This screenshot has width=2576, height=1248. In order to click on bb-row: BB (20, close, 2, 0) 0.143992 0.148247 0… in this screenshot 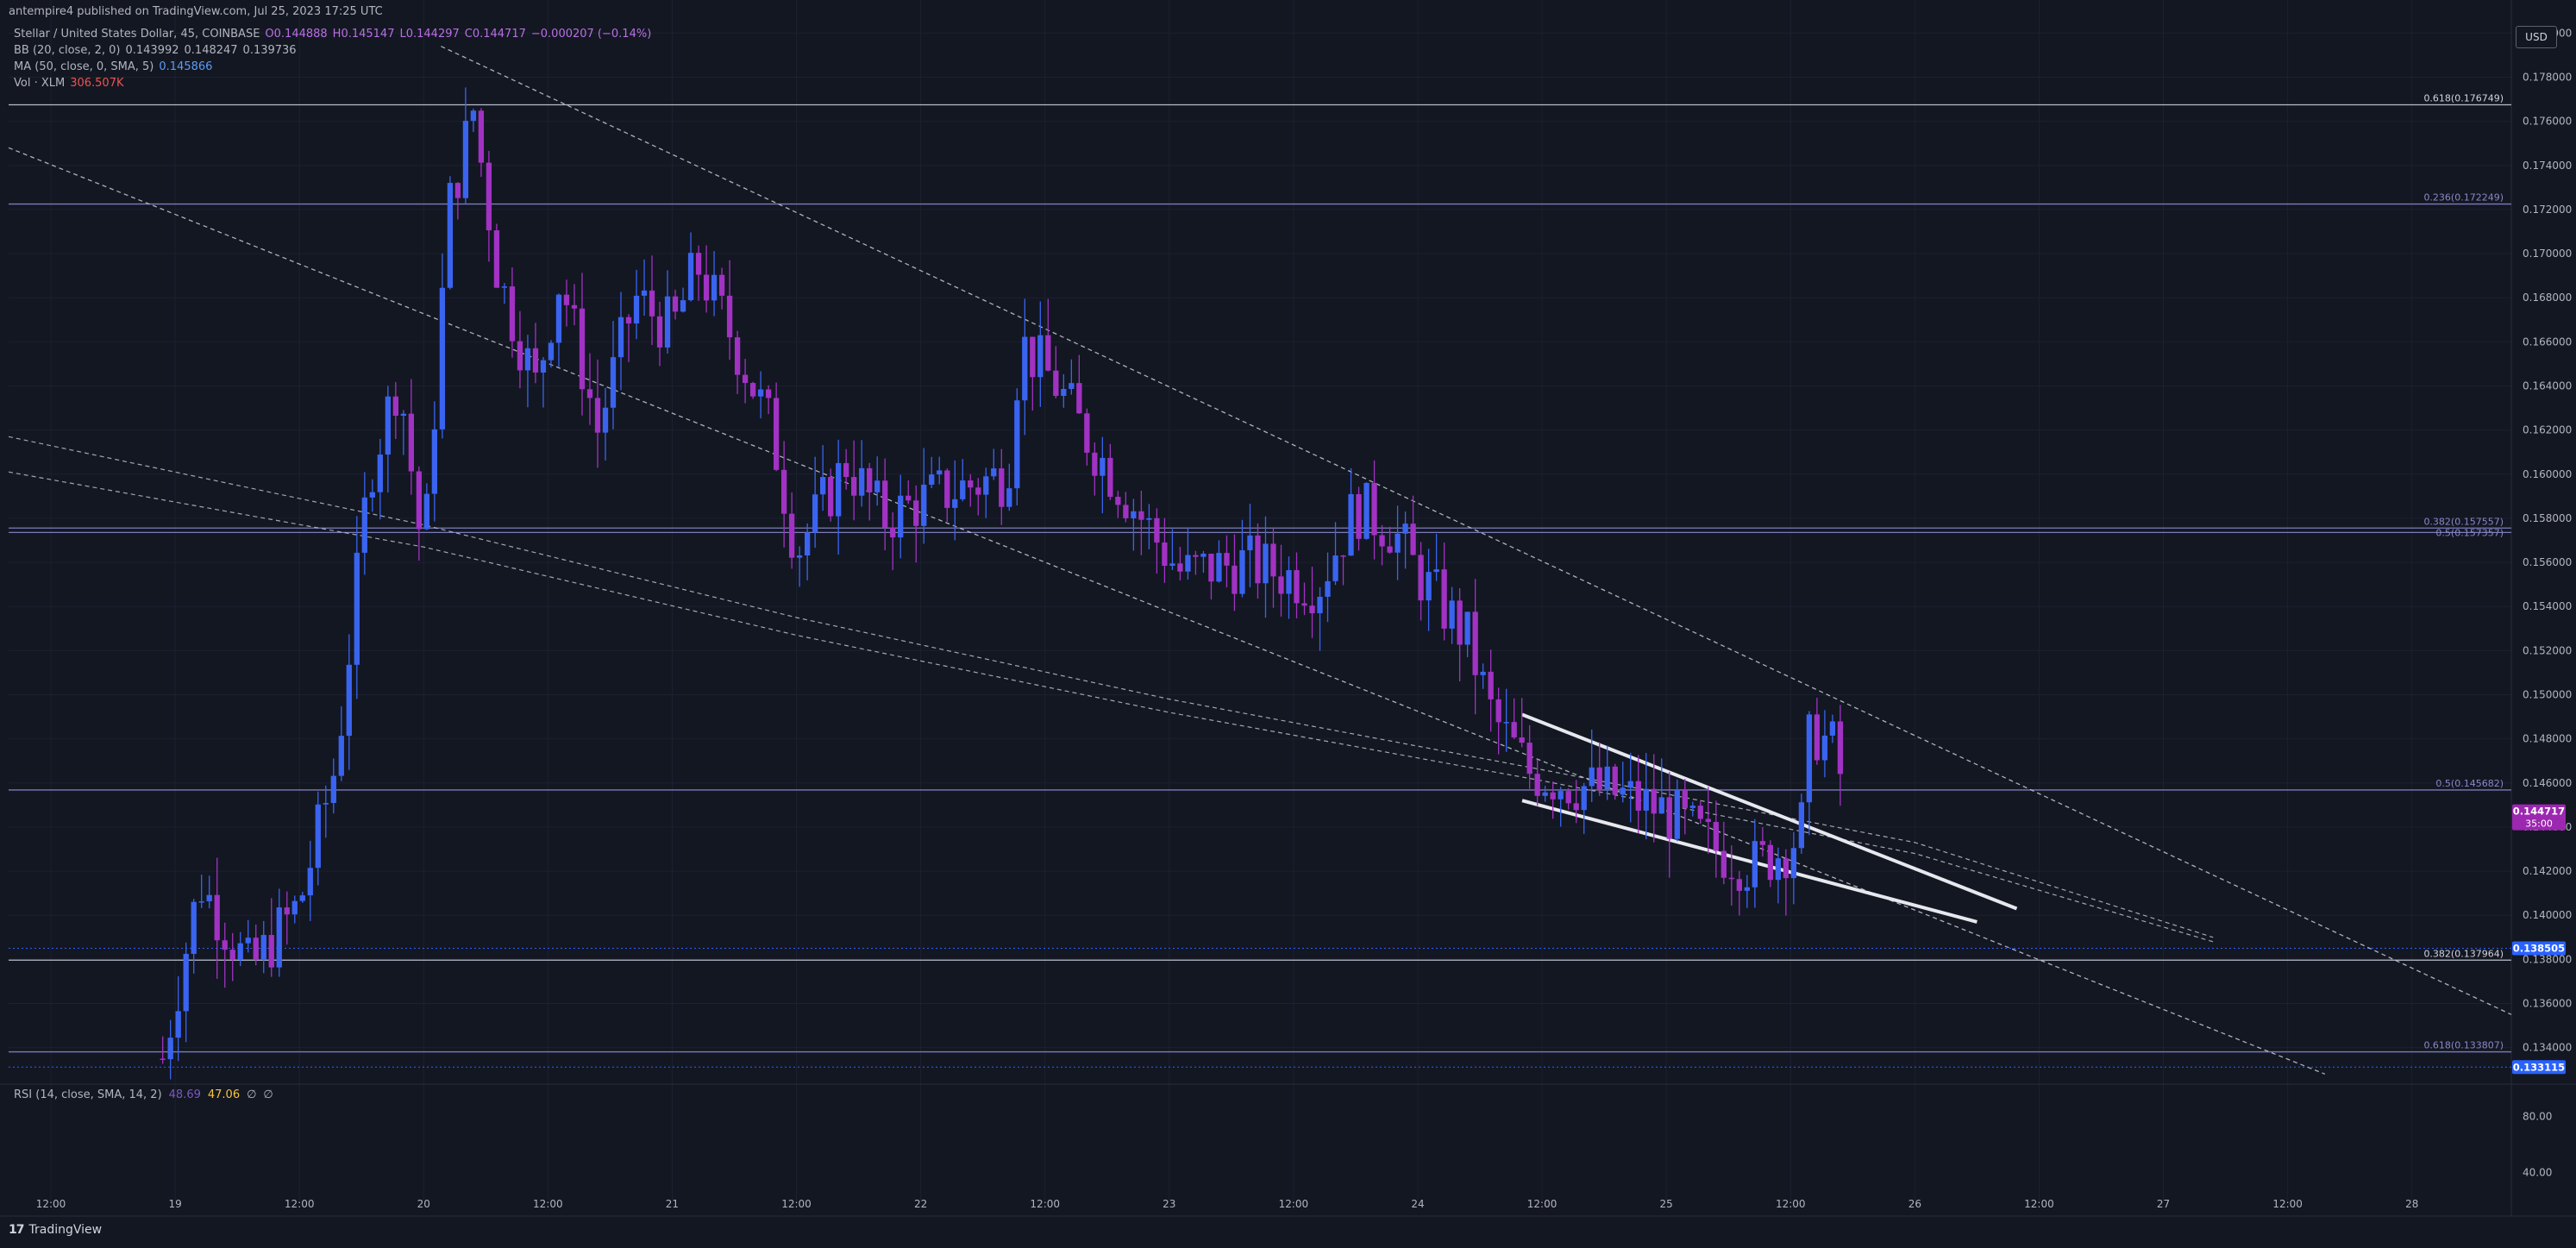, I will do `click(332, 50)`.